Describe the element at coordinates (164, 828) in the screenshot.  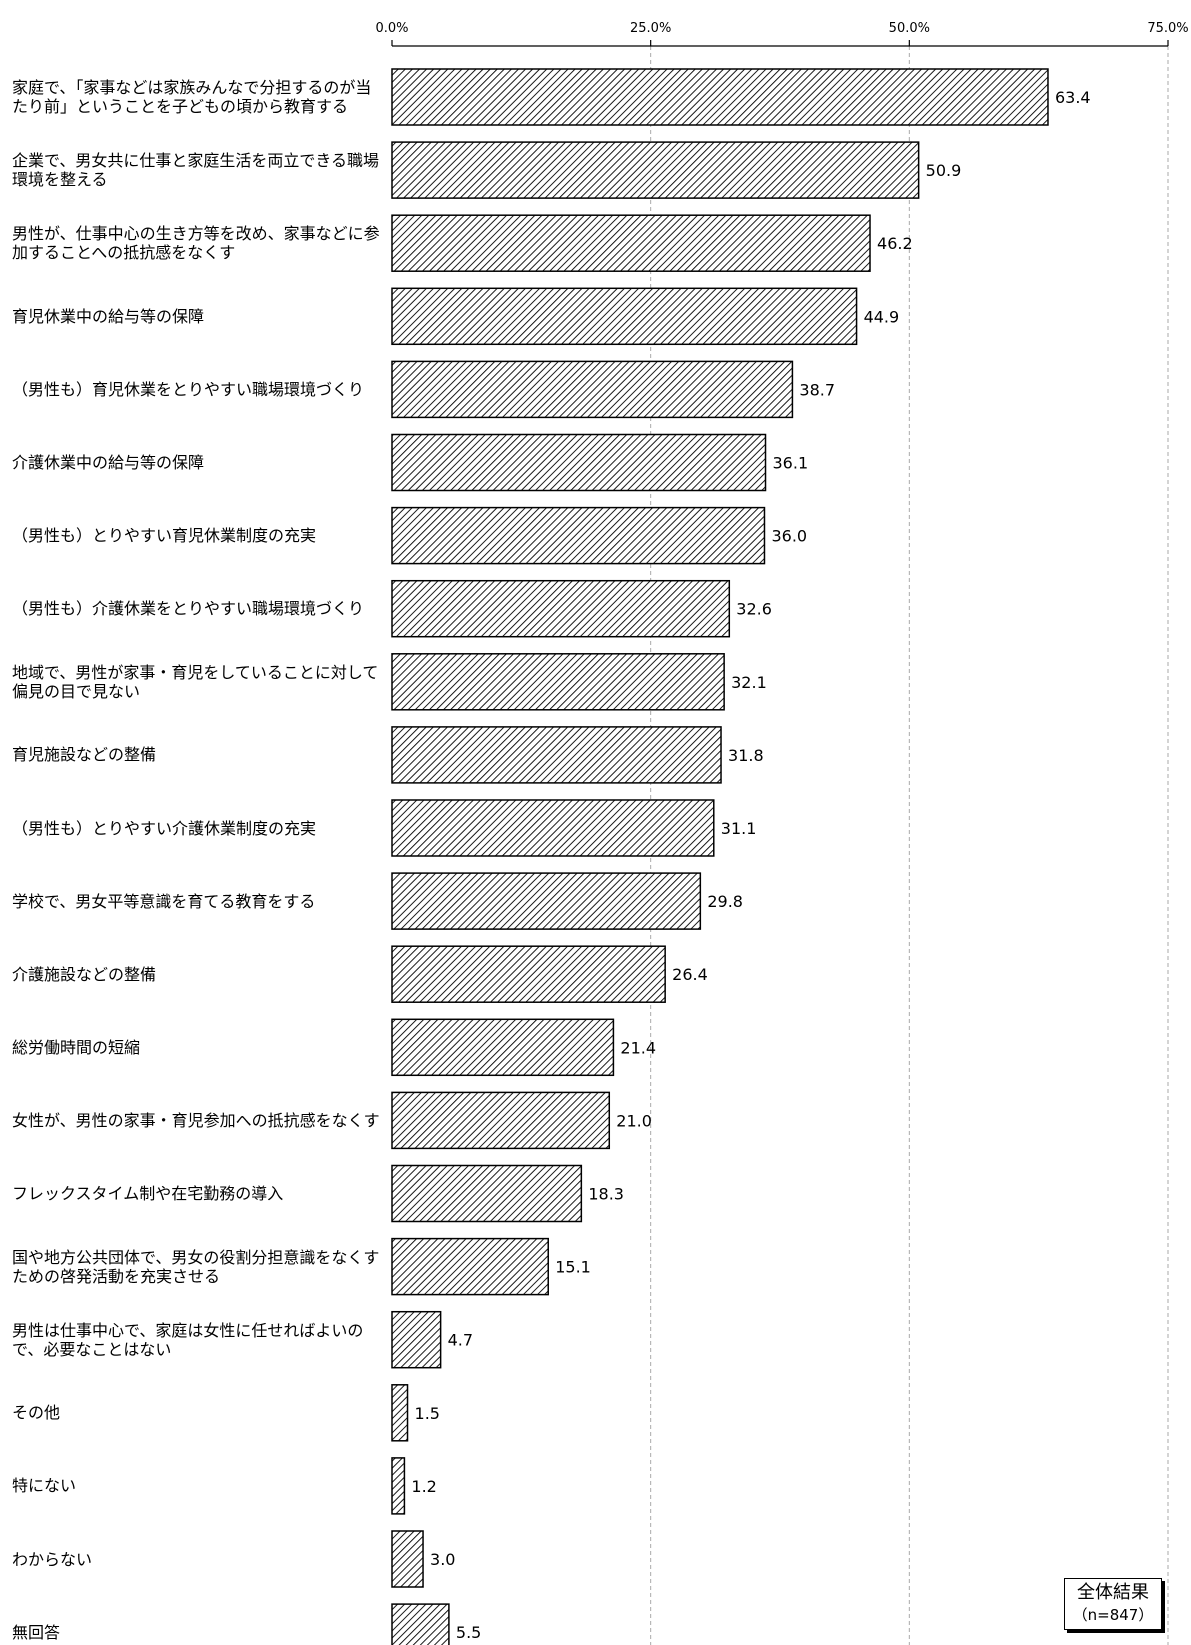
I see `category-label: （男性も）とりやすい介護休業制度の充実` at that location.